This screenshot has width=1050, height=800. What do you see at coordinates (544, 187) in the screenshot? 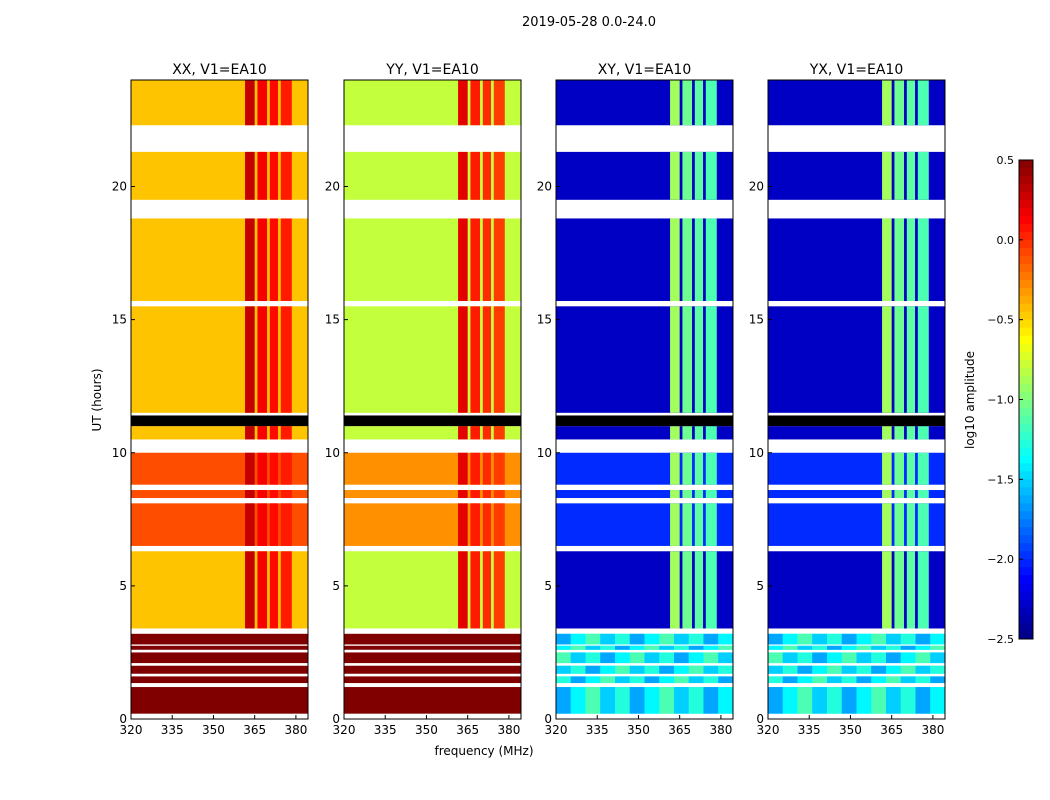
I see `y-tick-label: 20` at bounding box center [544, 187].